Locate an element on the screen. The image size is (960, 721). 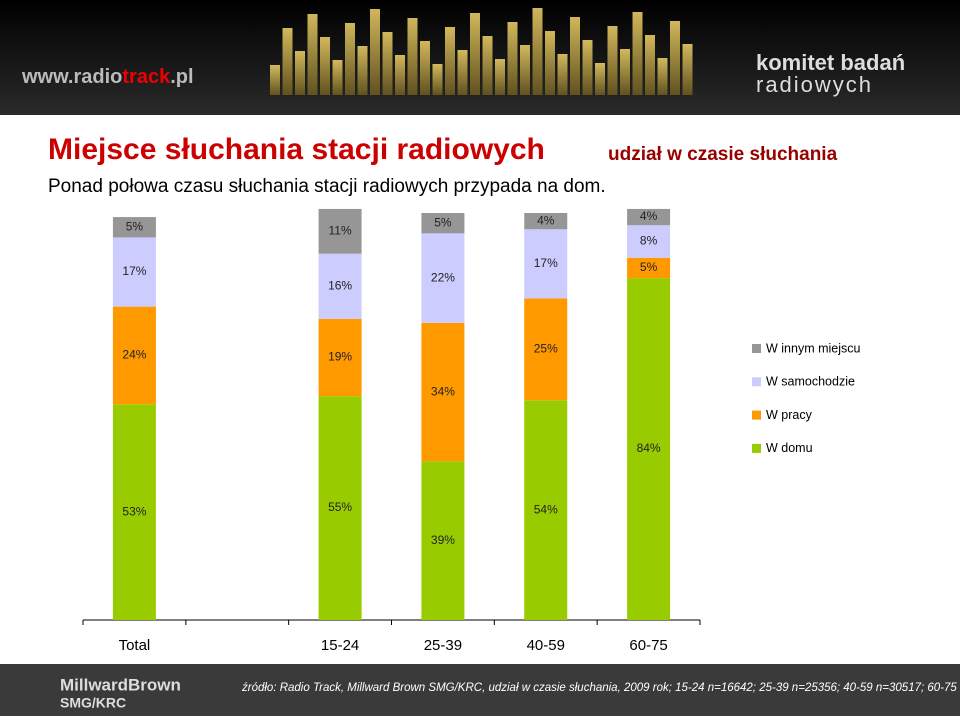
site-text: www.radio is located at coordinates (71, 77).